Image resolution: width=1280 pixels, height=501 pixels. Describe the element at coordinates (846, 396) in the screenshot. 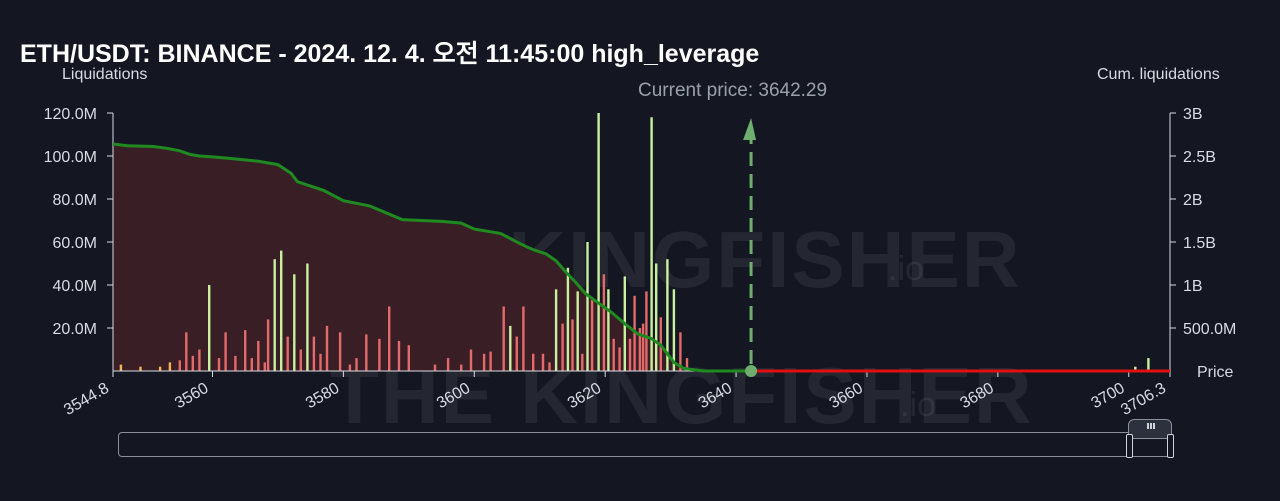

I see `x-tick-label: 3660` at that location.